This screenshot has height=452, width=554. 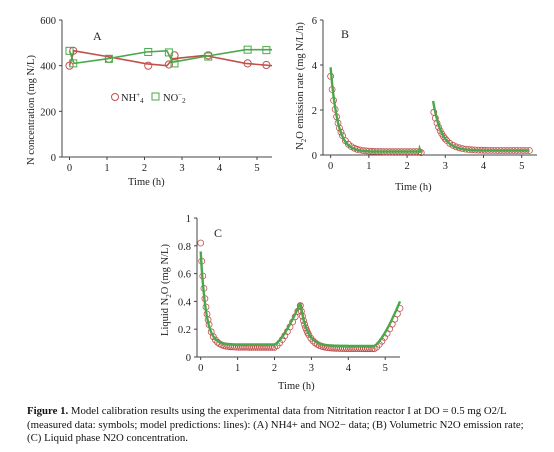 What do you see at coordinates (174, 98) in the screenshot?
I see `legend-no2-label: NO−2` at bounding box center [174, 98].